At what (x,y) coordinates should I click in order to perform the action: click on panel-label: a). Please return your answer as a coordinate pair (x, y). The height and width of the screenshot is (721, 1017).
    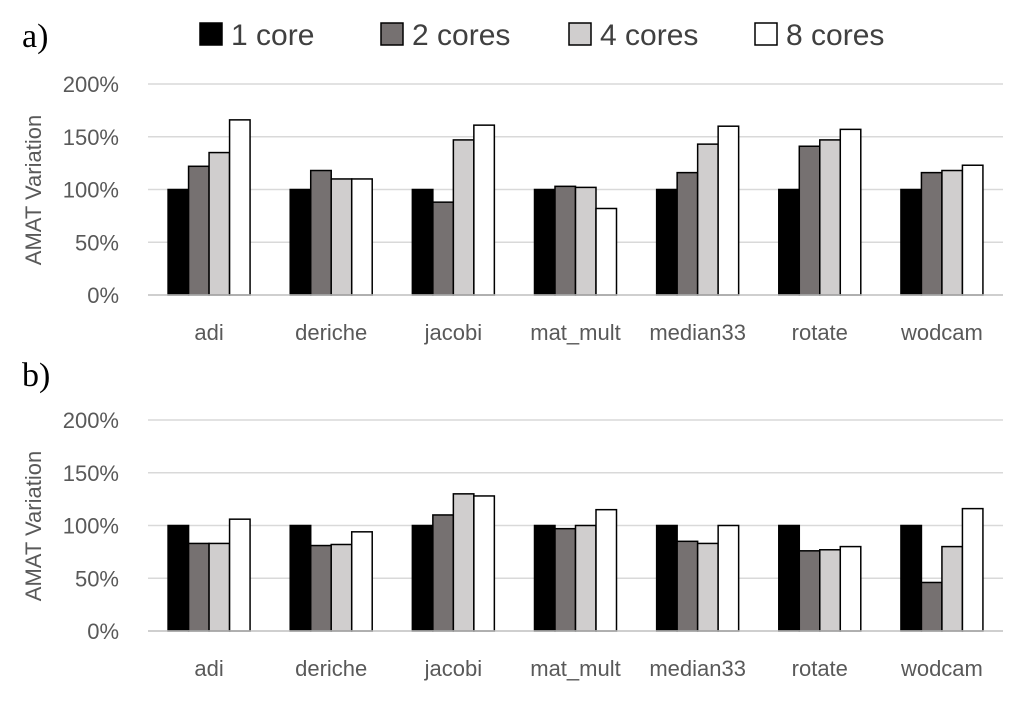
    Looking at the image, I should click on (35, 36).